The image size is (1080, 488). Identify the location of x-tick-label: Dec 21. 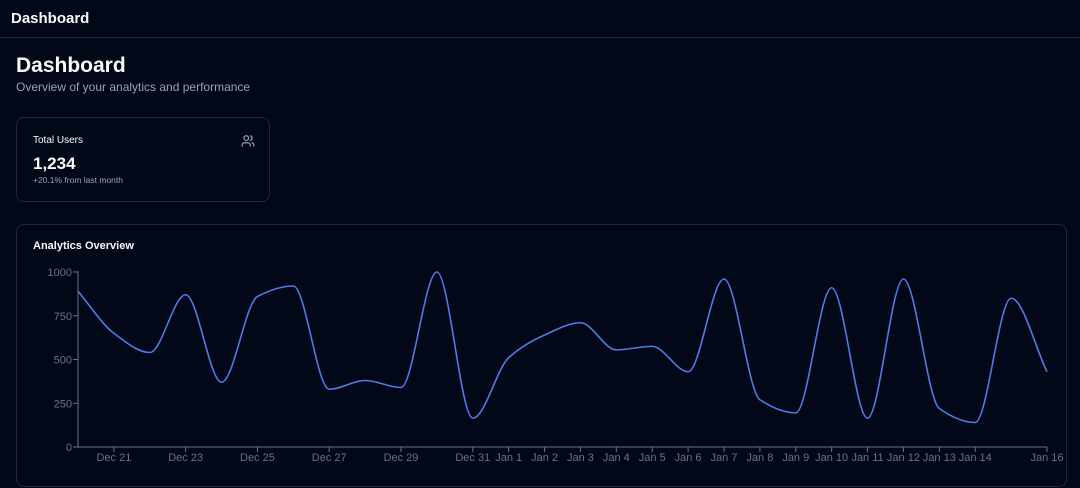
(113, 458).